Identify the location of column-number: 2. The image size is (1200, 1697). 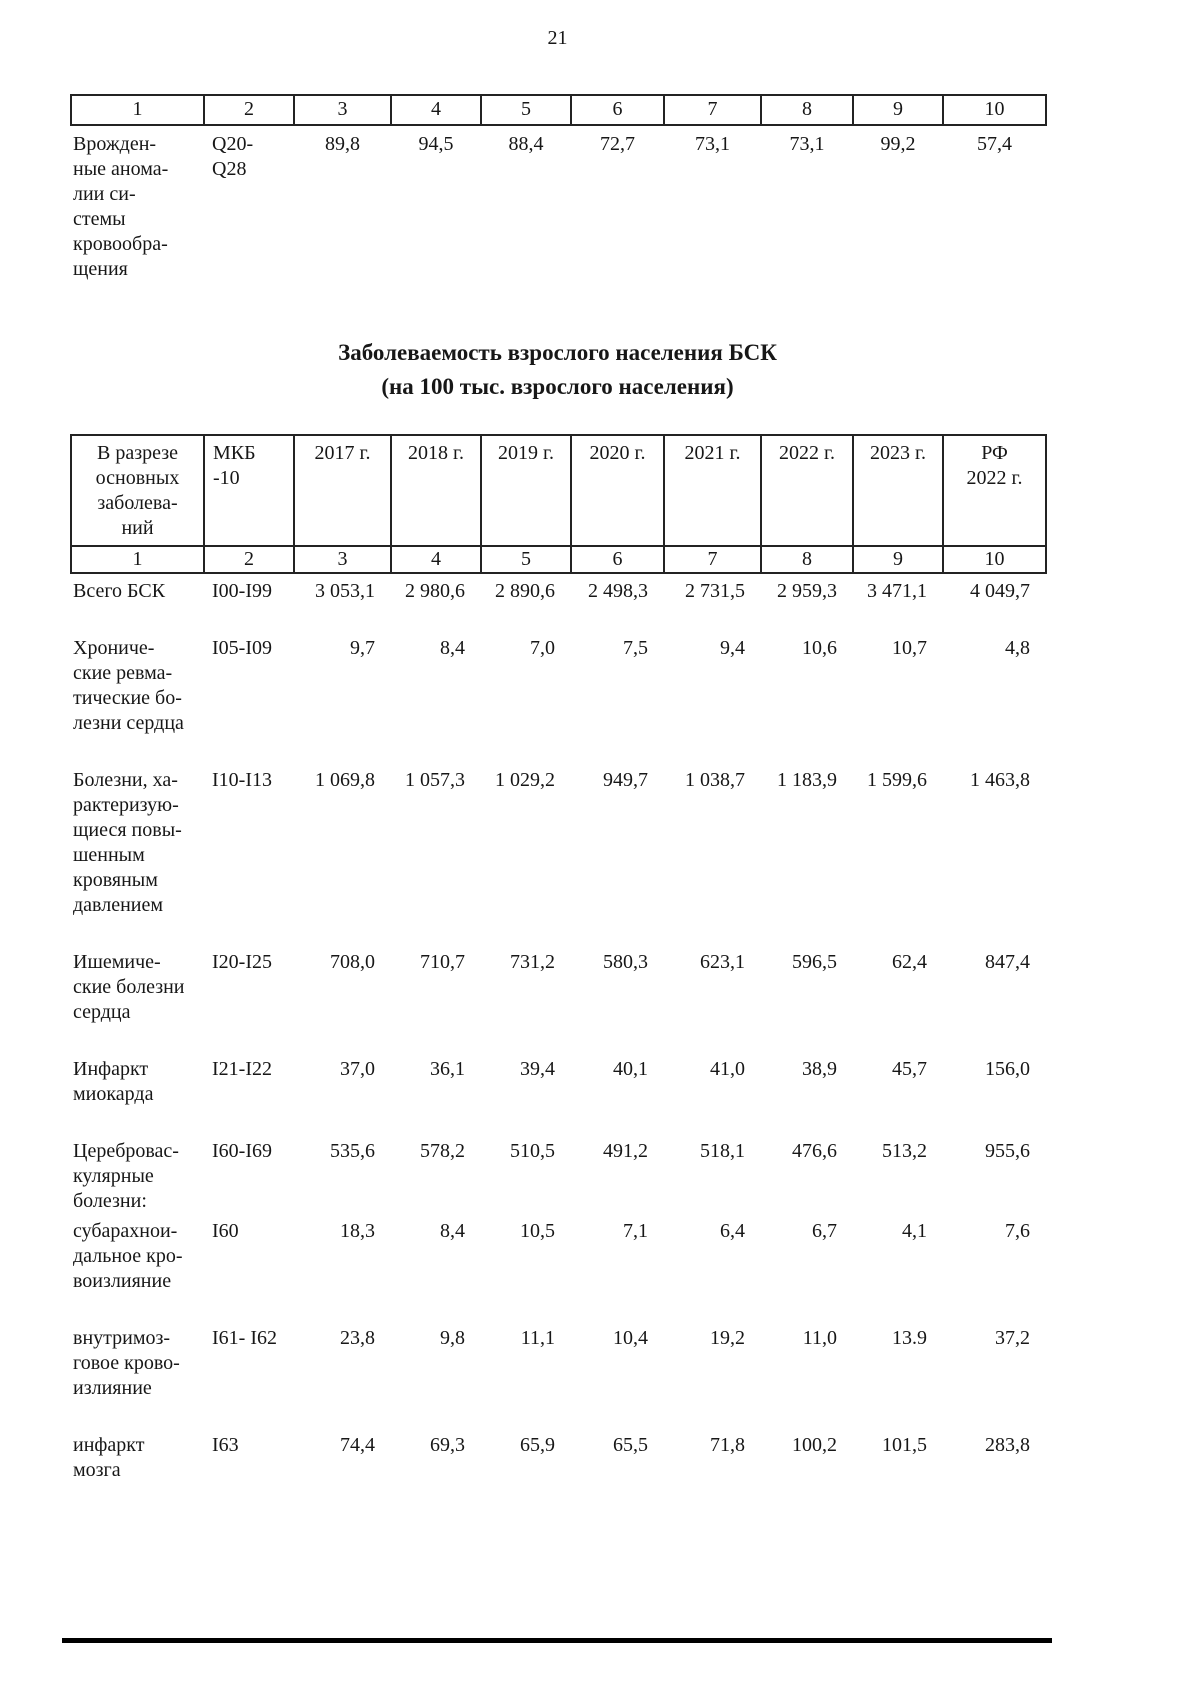
(249, 559).